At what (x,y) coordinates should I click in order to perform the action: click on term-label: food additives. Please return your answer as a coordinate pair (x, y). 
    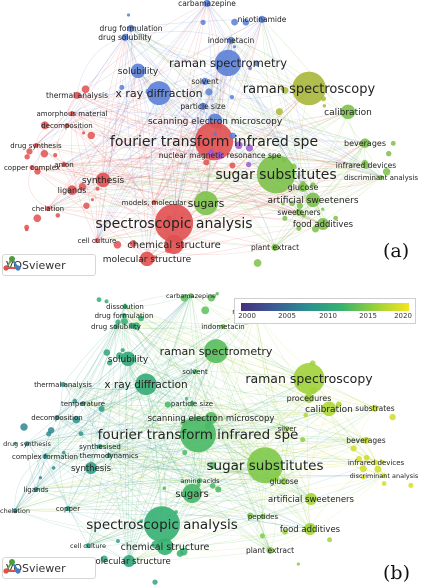
    Looking at the image, I should click on (310, 530).